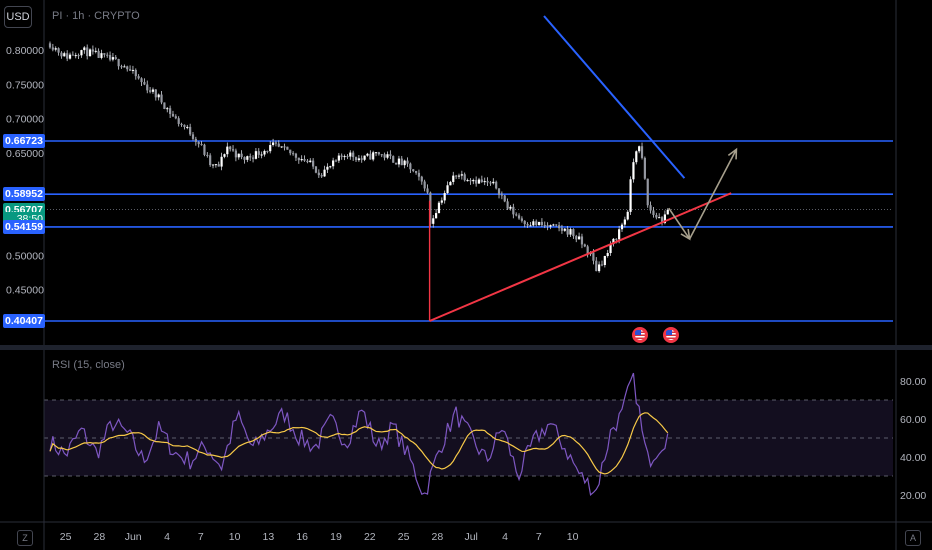  I want to click on time-tick-label: 25, so click(66, 537).